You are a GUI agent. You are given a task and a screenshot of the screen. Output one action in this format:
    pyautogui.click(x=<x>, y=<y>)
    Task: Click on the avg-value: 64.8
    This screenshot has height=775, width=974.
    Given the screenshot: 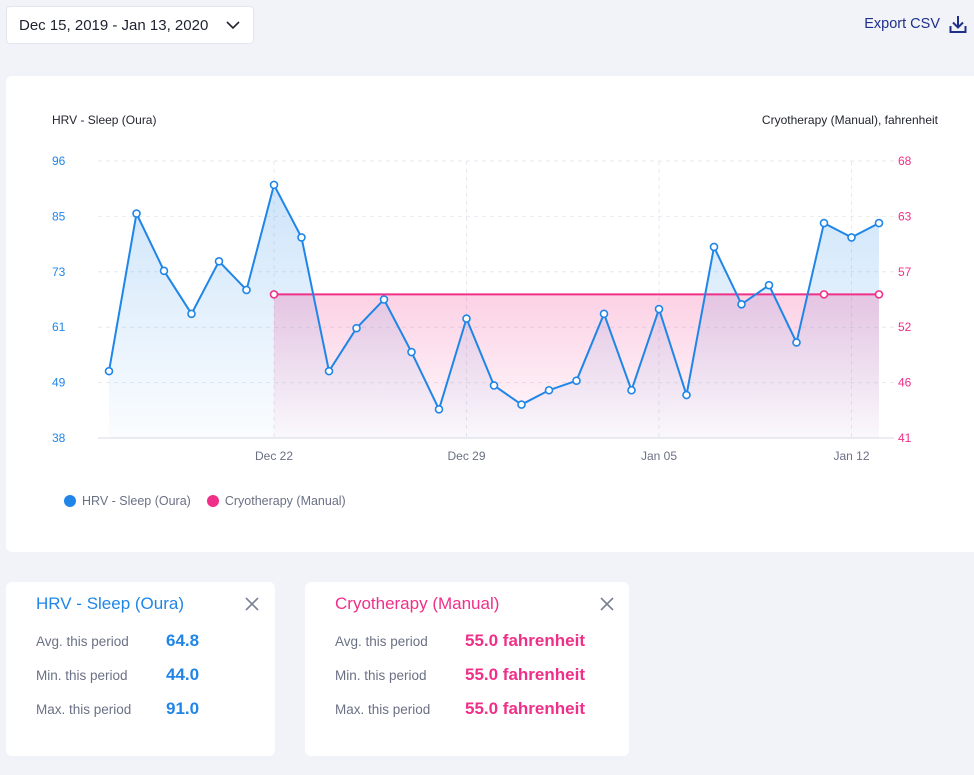 What is the action you would take?
    pyautogui.click(x=183, y=640)
    